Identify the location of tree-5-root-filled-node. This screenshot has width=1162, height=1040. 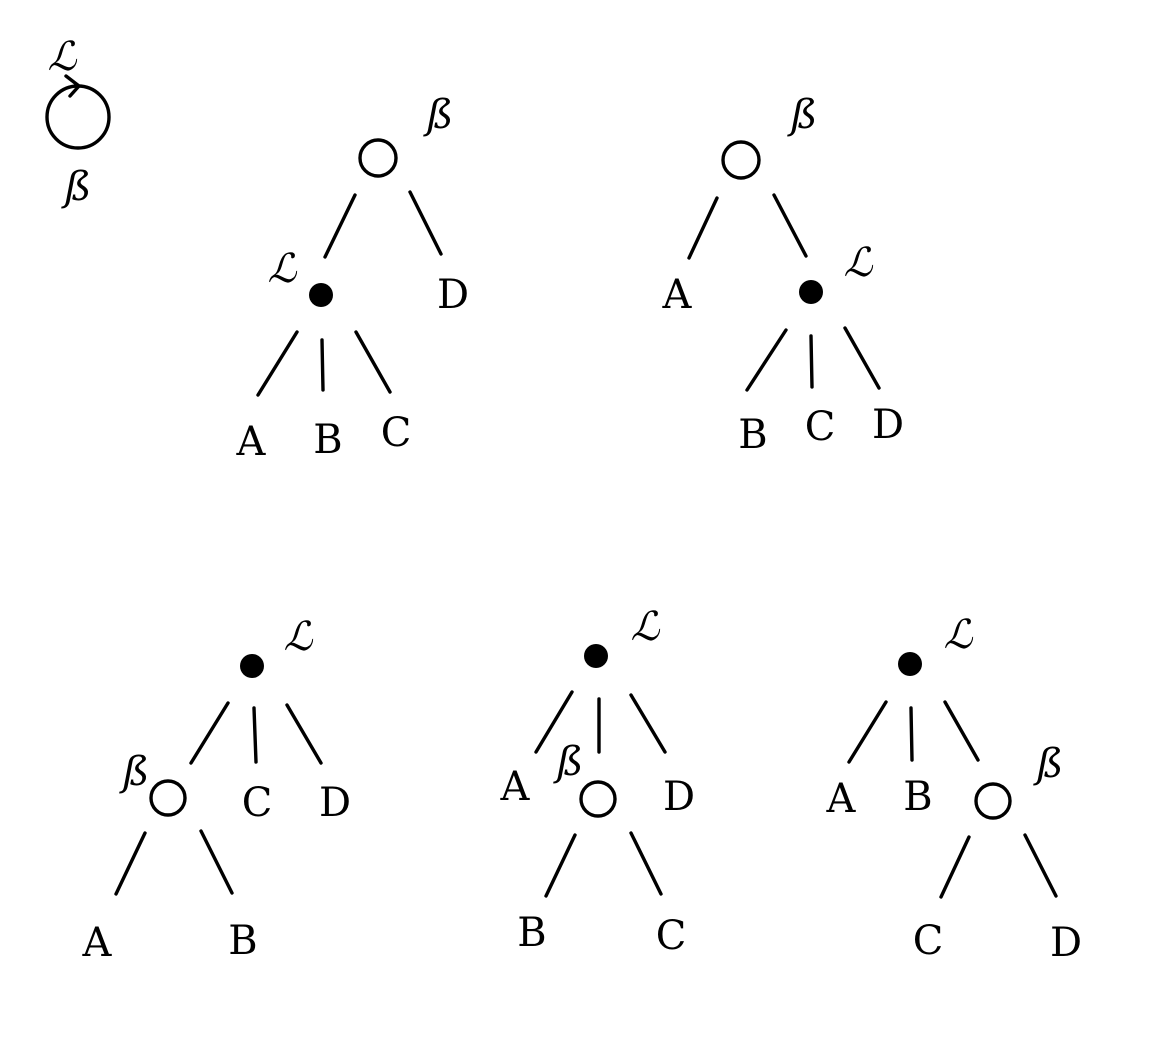
(910, 664).